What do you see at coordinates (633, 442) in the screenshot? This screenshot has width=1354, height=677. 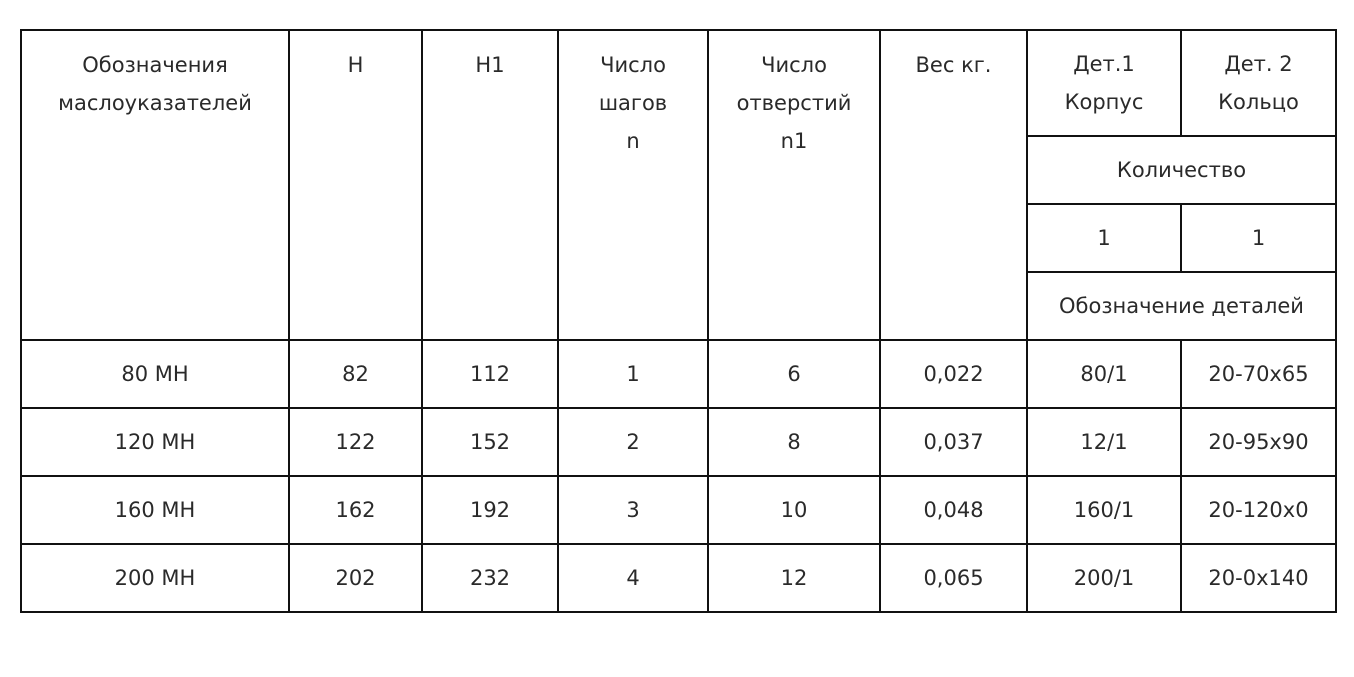 I see `table-cell: 2` at bounding box center [633, 442].